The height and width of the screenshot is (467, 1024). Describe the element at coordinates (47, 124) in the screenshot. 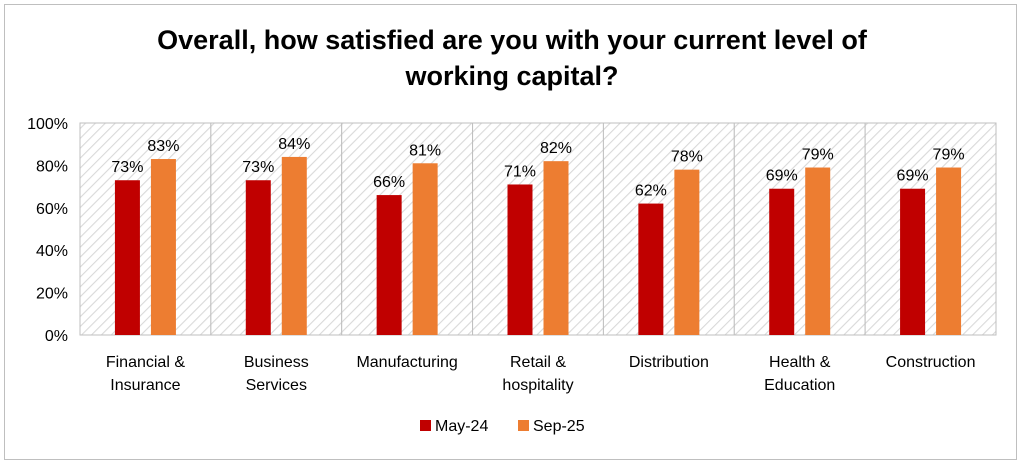

I see `y-tick-label: 100%` at that location.